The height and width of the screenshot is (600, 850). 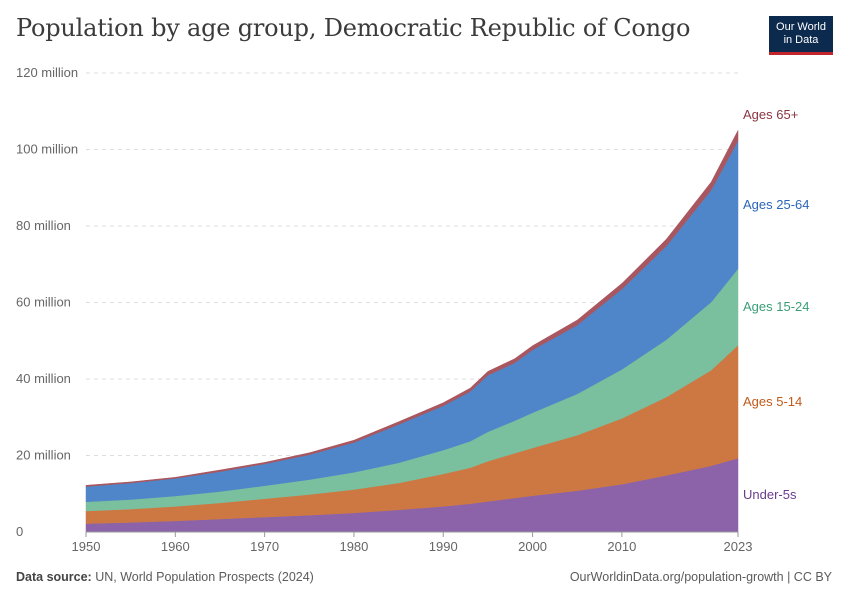 I want to click on series-label: Ages 15-24, so click(x=776, y=306).